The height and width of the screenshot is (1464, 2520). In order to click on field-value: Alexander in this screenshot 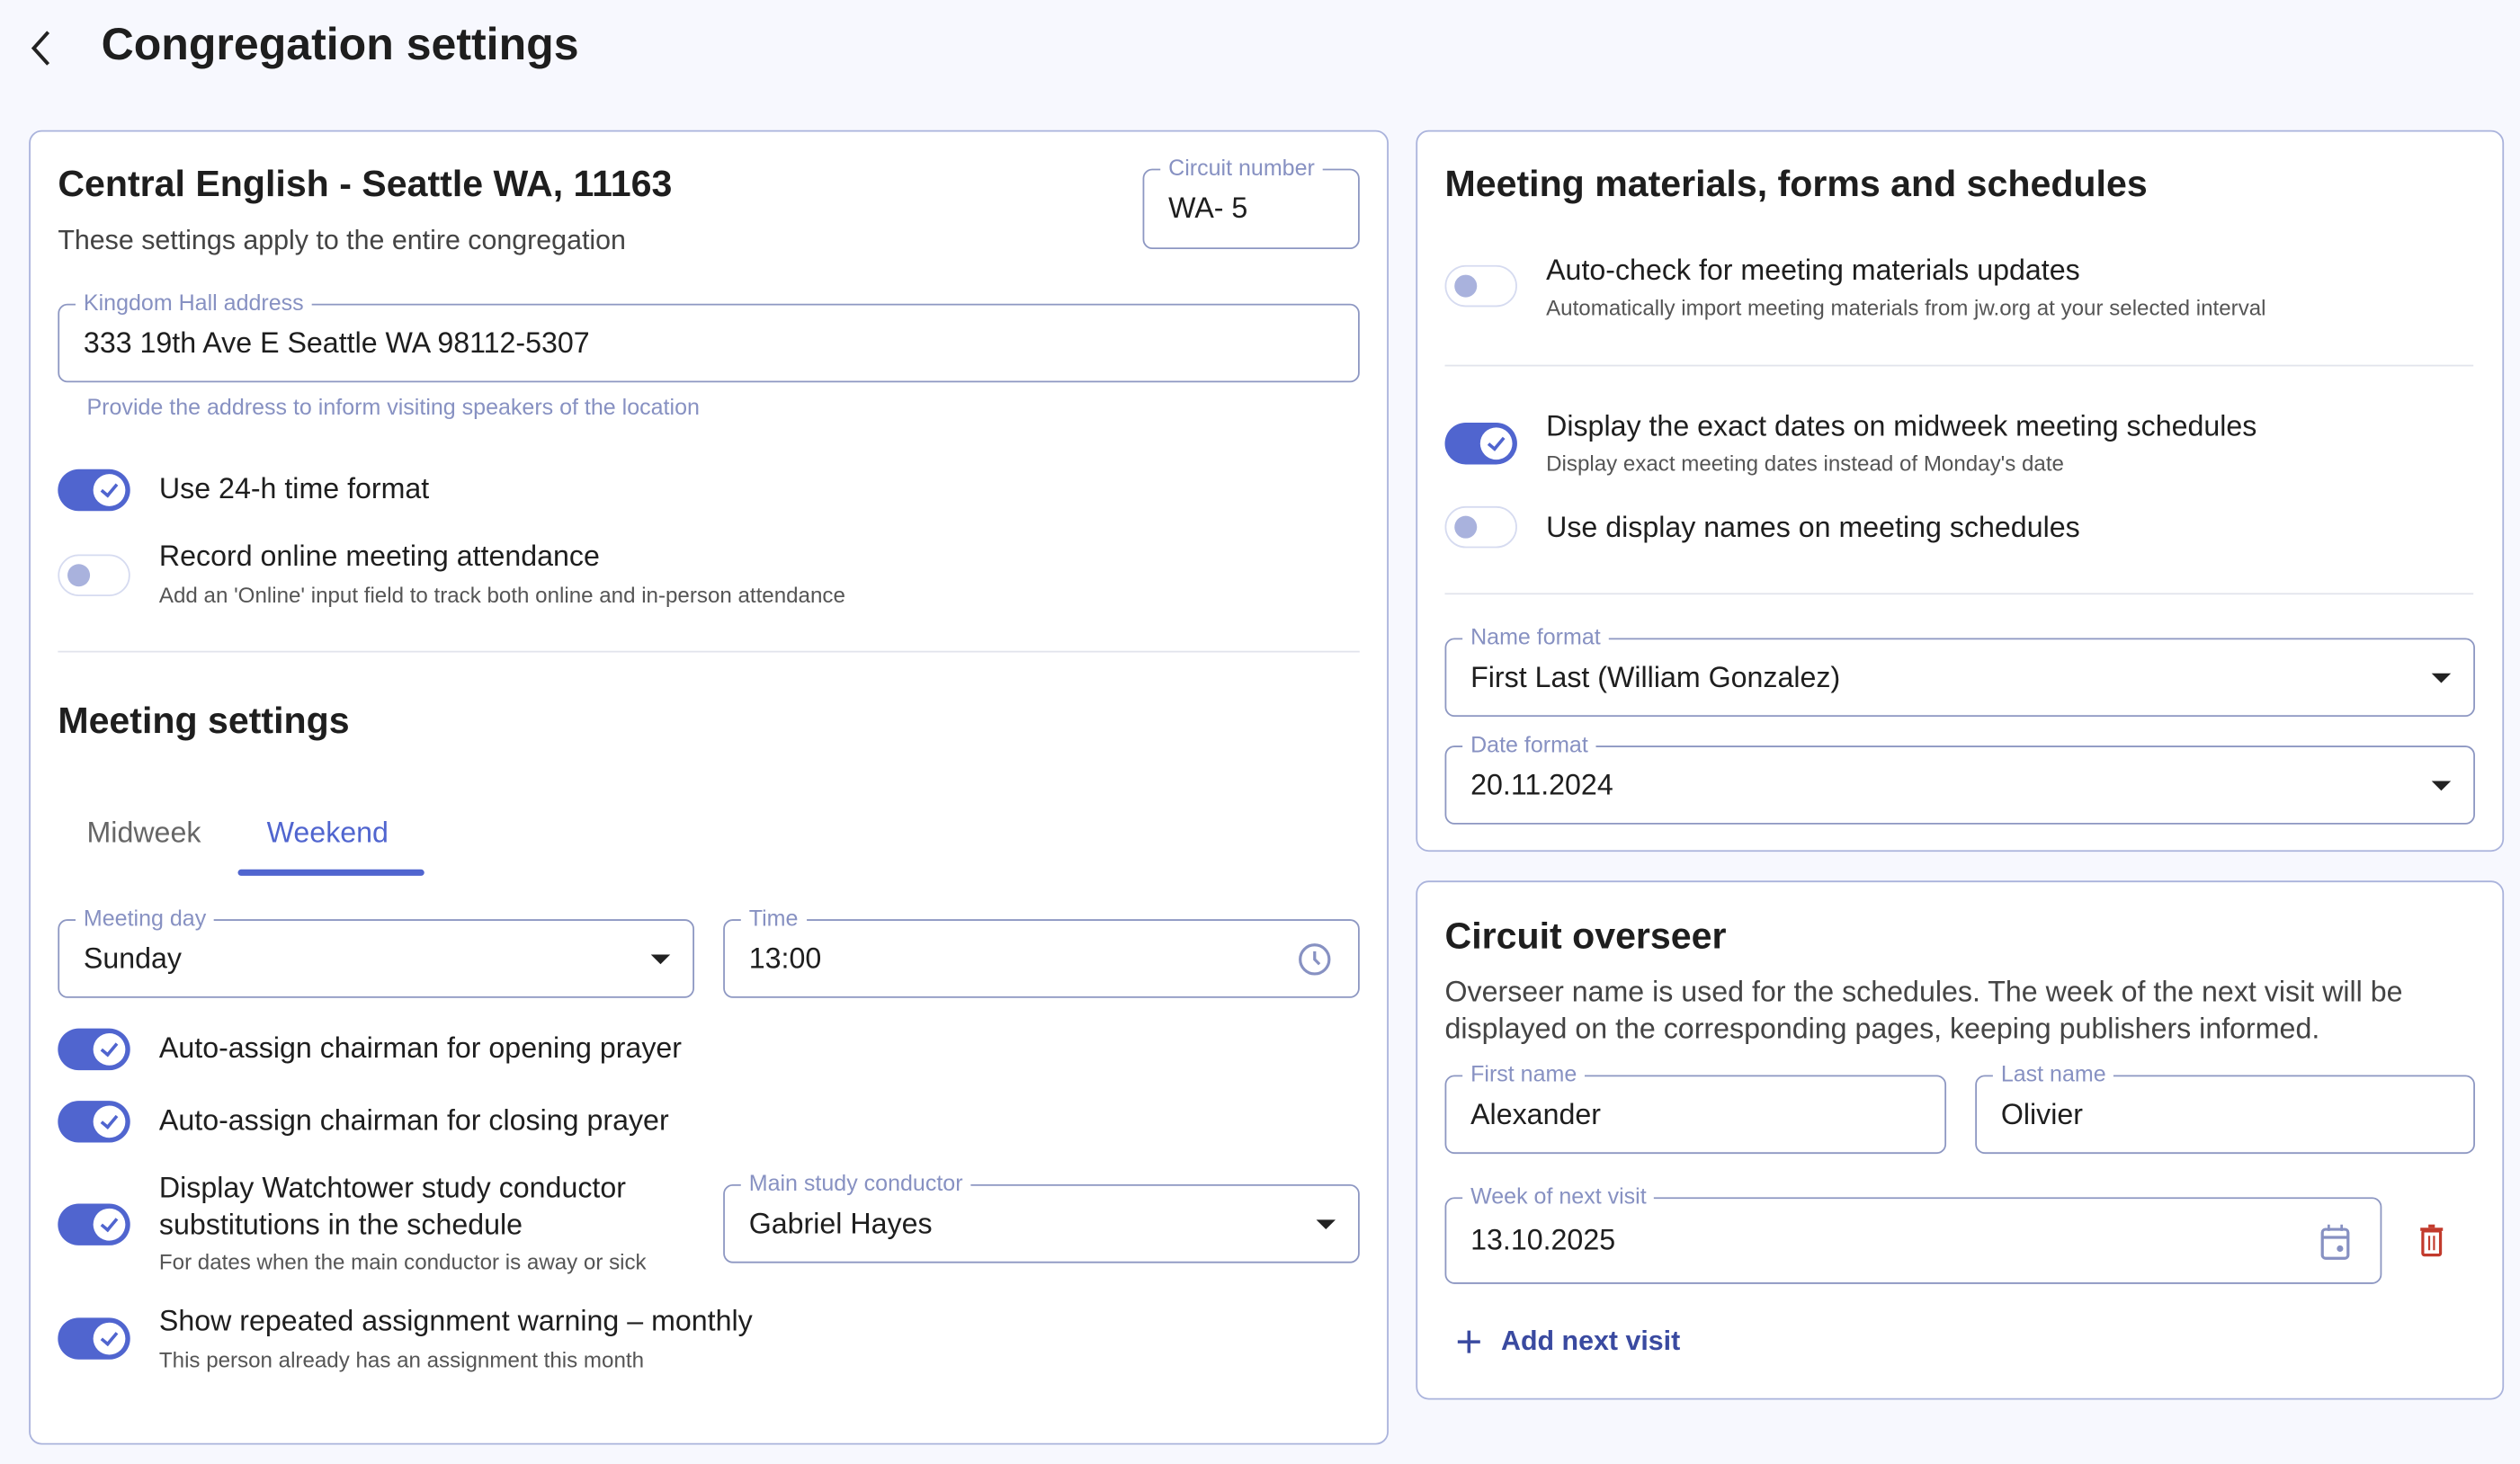, I will do `click(1535, 1113)`.